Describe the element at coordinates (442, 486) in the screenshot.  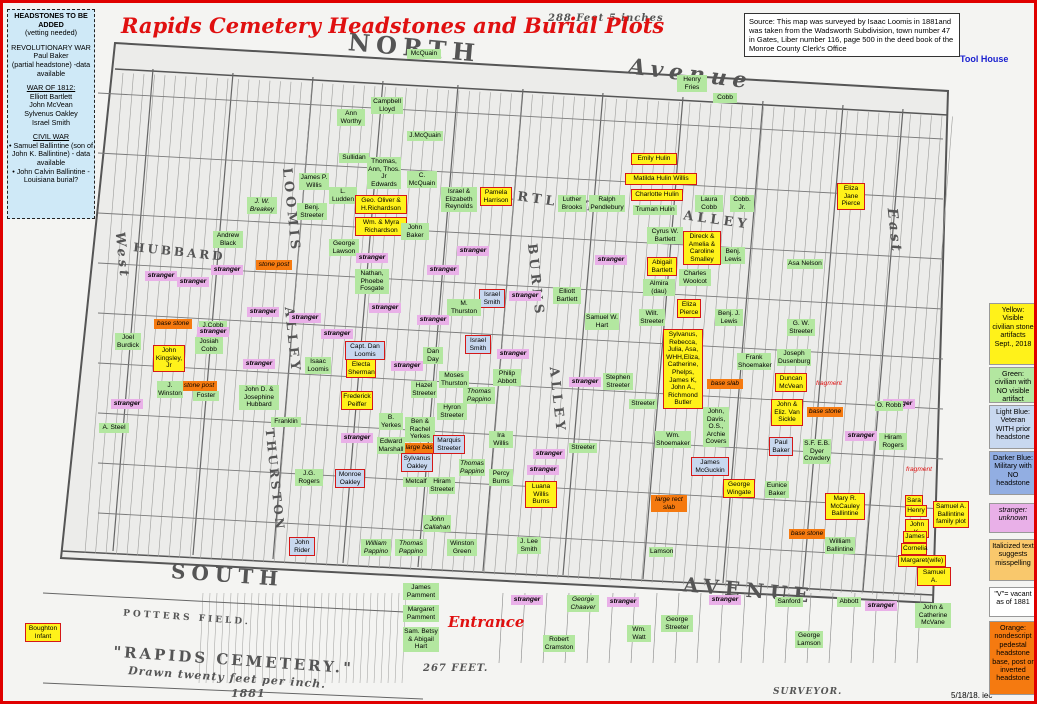
I see `burial-label: Hiram Streeter` at that location.